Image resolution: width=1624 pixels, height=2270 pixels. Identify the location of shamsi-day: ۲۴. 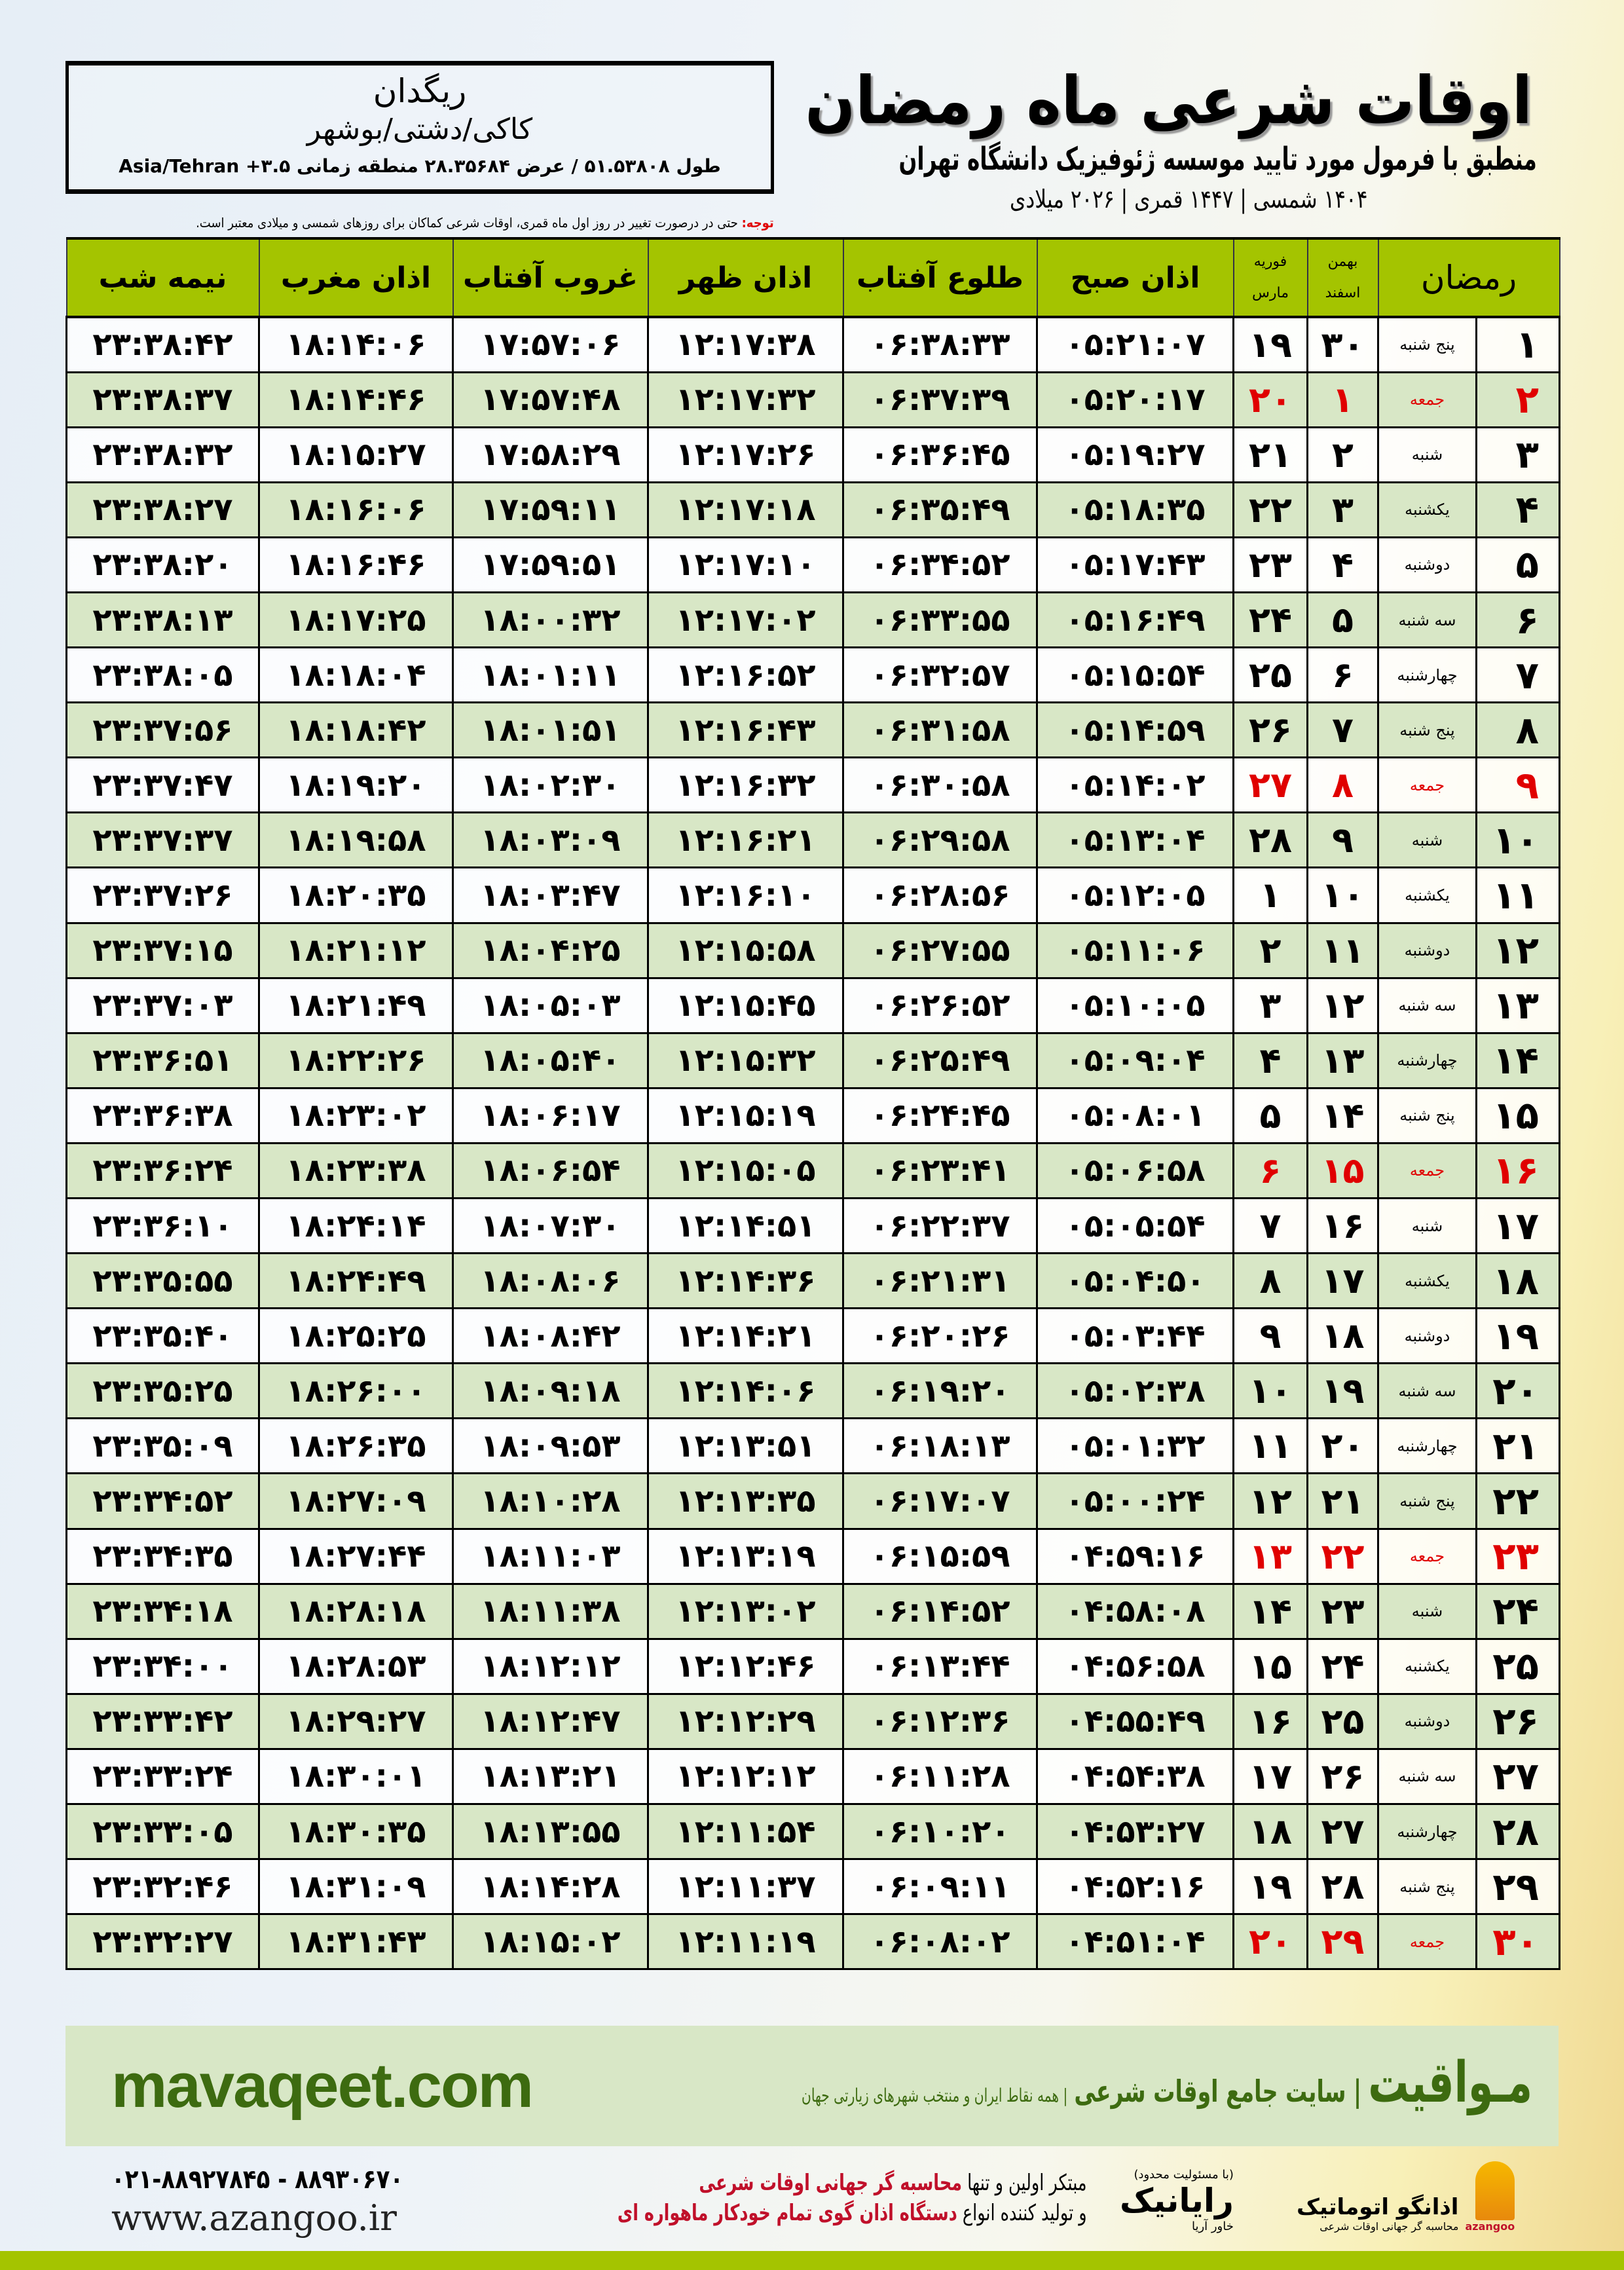
(1342, 1666).